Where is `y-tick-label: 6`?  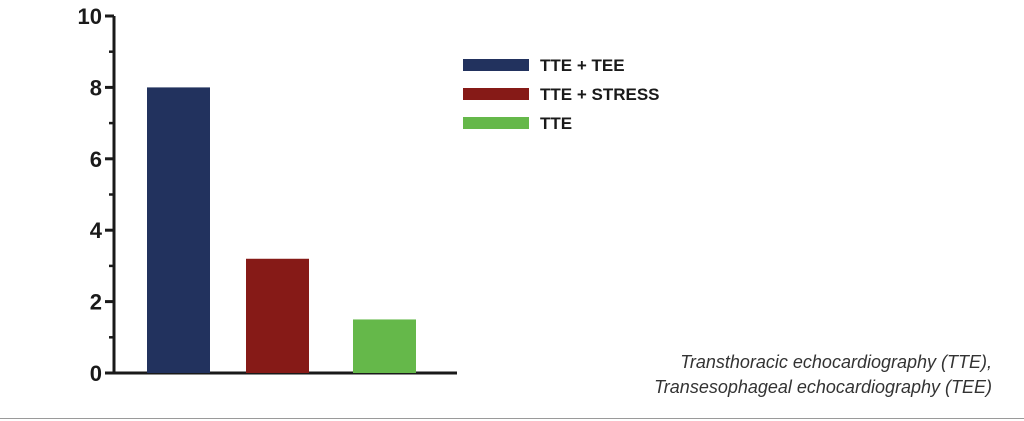 y-tick-label: 6 is located at coordinates (96, 159).